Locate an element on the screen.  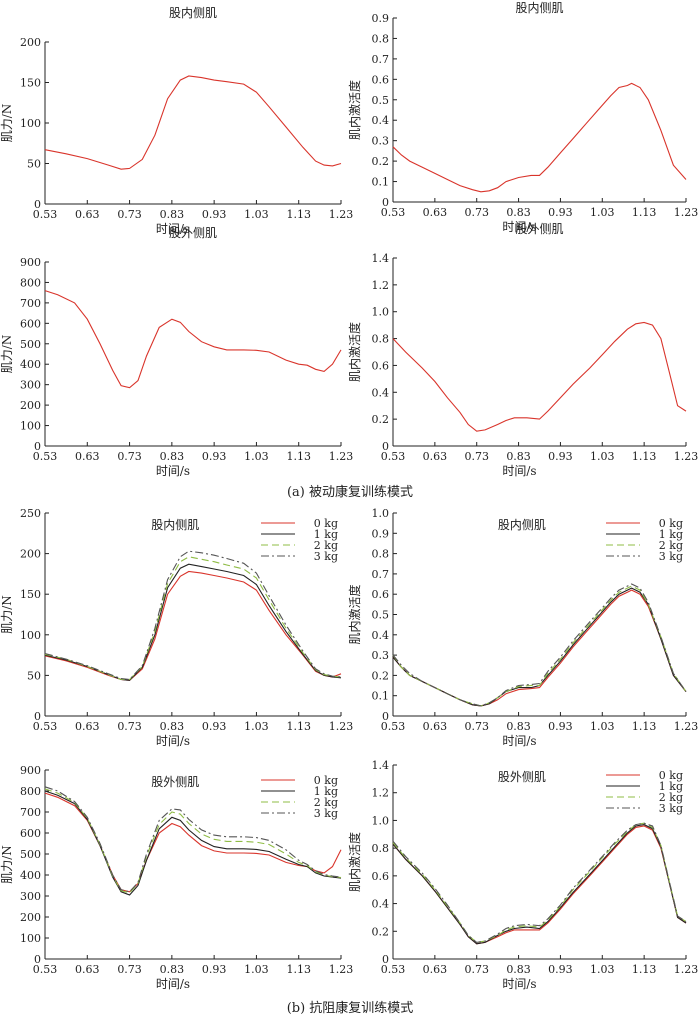
legend-label: 2 kg is located at coordinates (671, 545).